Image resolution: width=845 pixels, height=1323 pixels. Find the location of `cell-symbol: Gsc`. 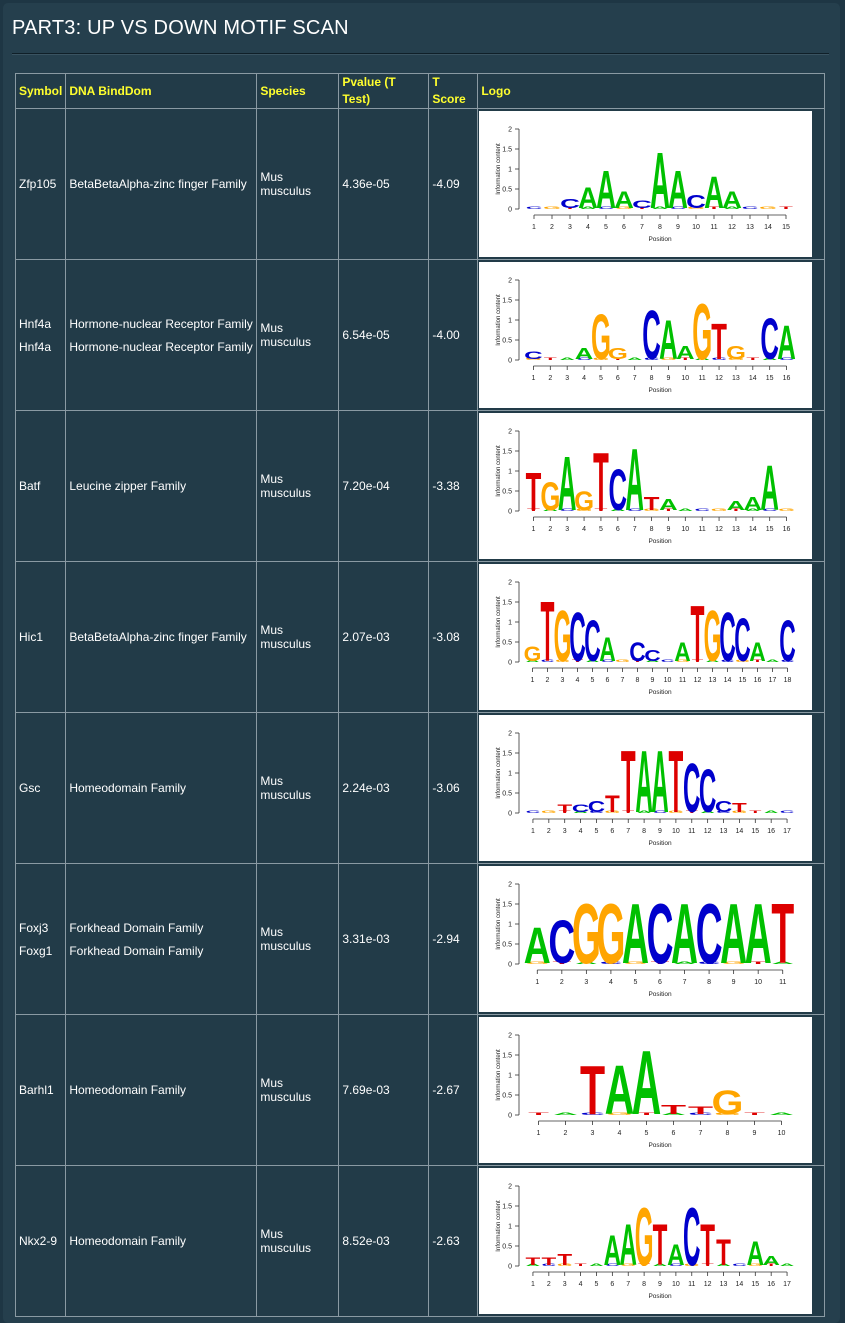

cell-symbol: Gsc is located at coordinates (41, 788).